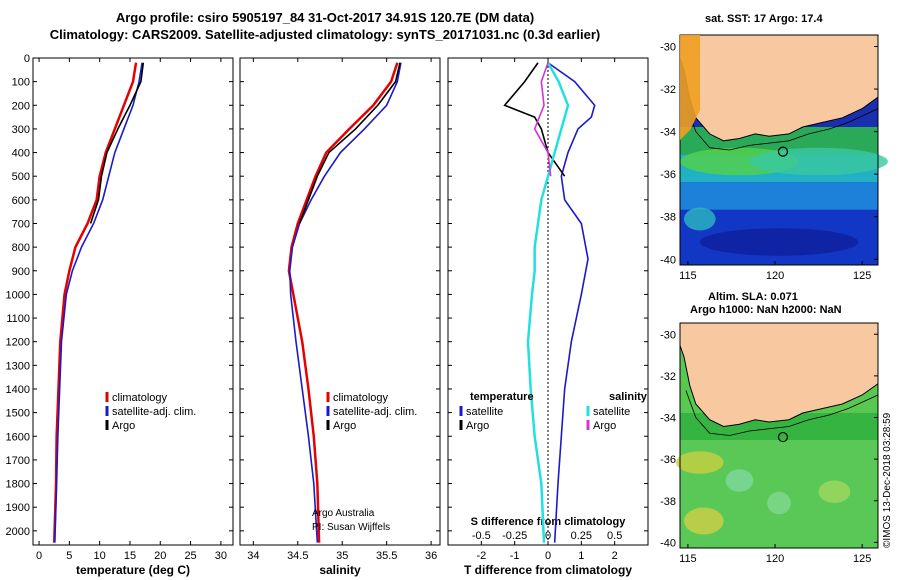 The image size is (900, 580). I want to click on x-tick-label: 20, so click(160, 556).